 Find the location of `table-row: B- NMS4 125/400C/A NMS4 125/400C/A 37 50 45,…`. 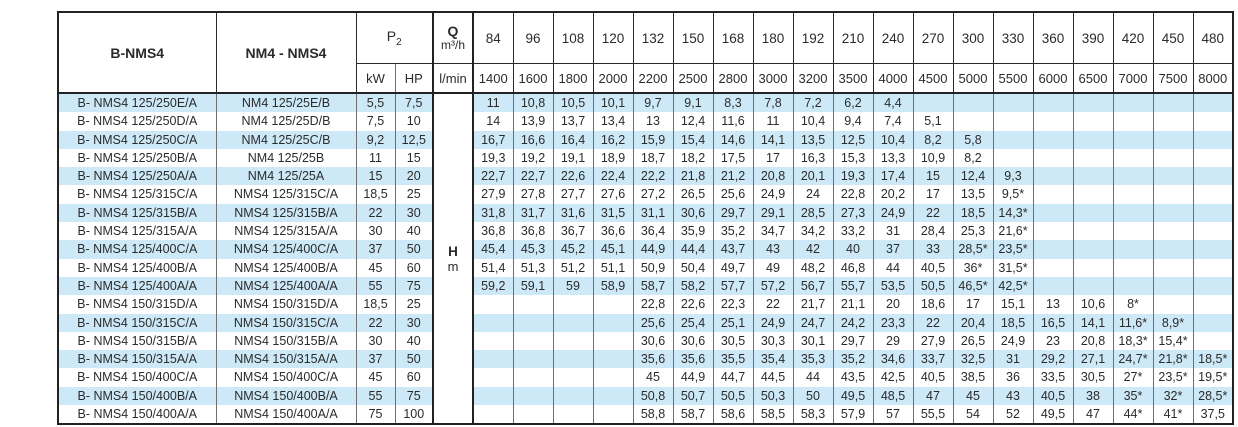

table-row: B- NMS4 125/400C/A NMS4 125/400C/A 37 50 45,… is located at coordinates (645, 249).